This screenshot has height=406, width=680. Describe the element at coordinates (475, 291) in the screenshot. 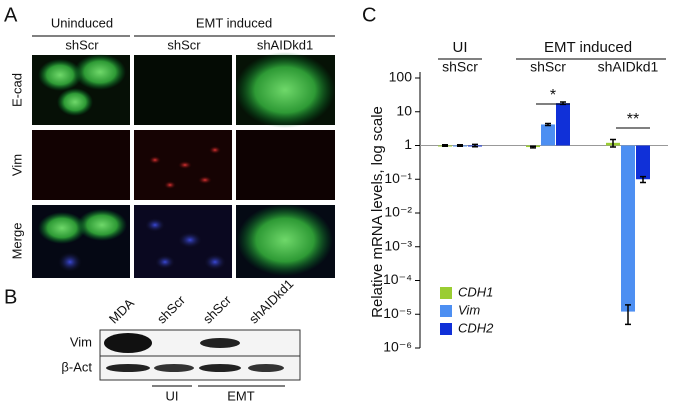

I see `legend-label: CDH1` at that location.